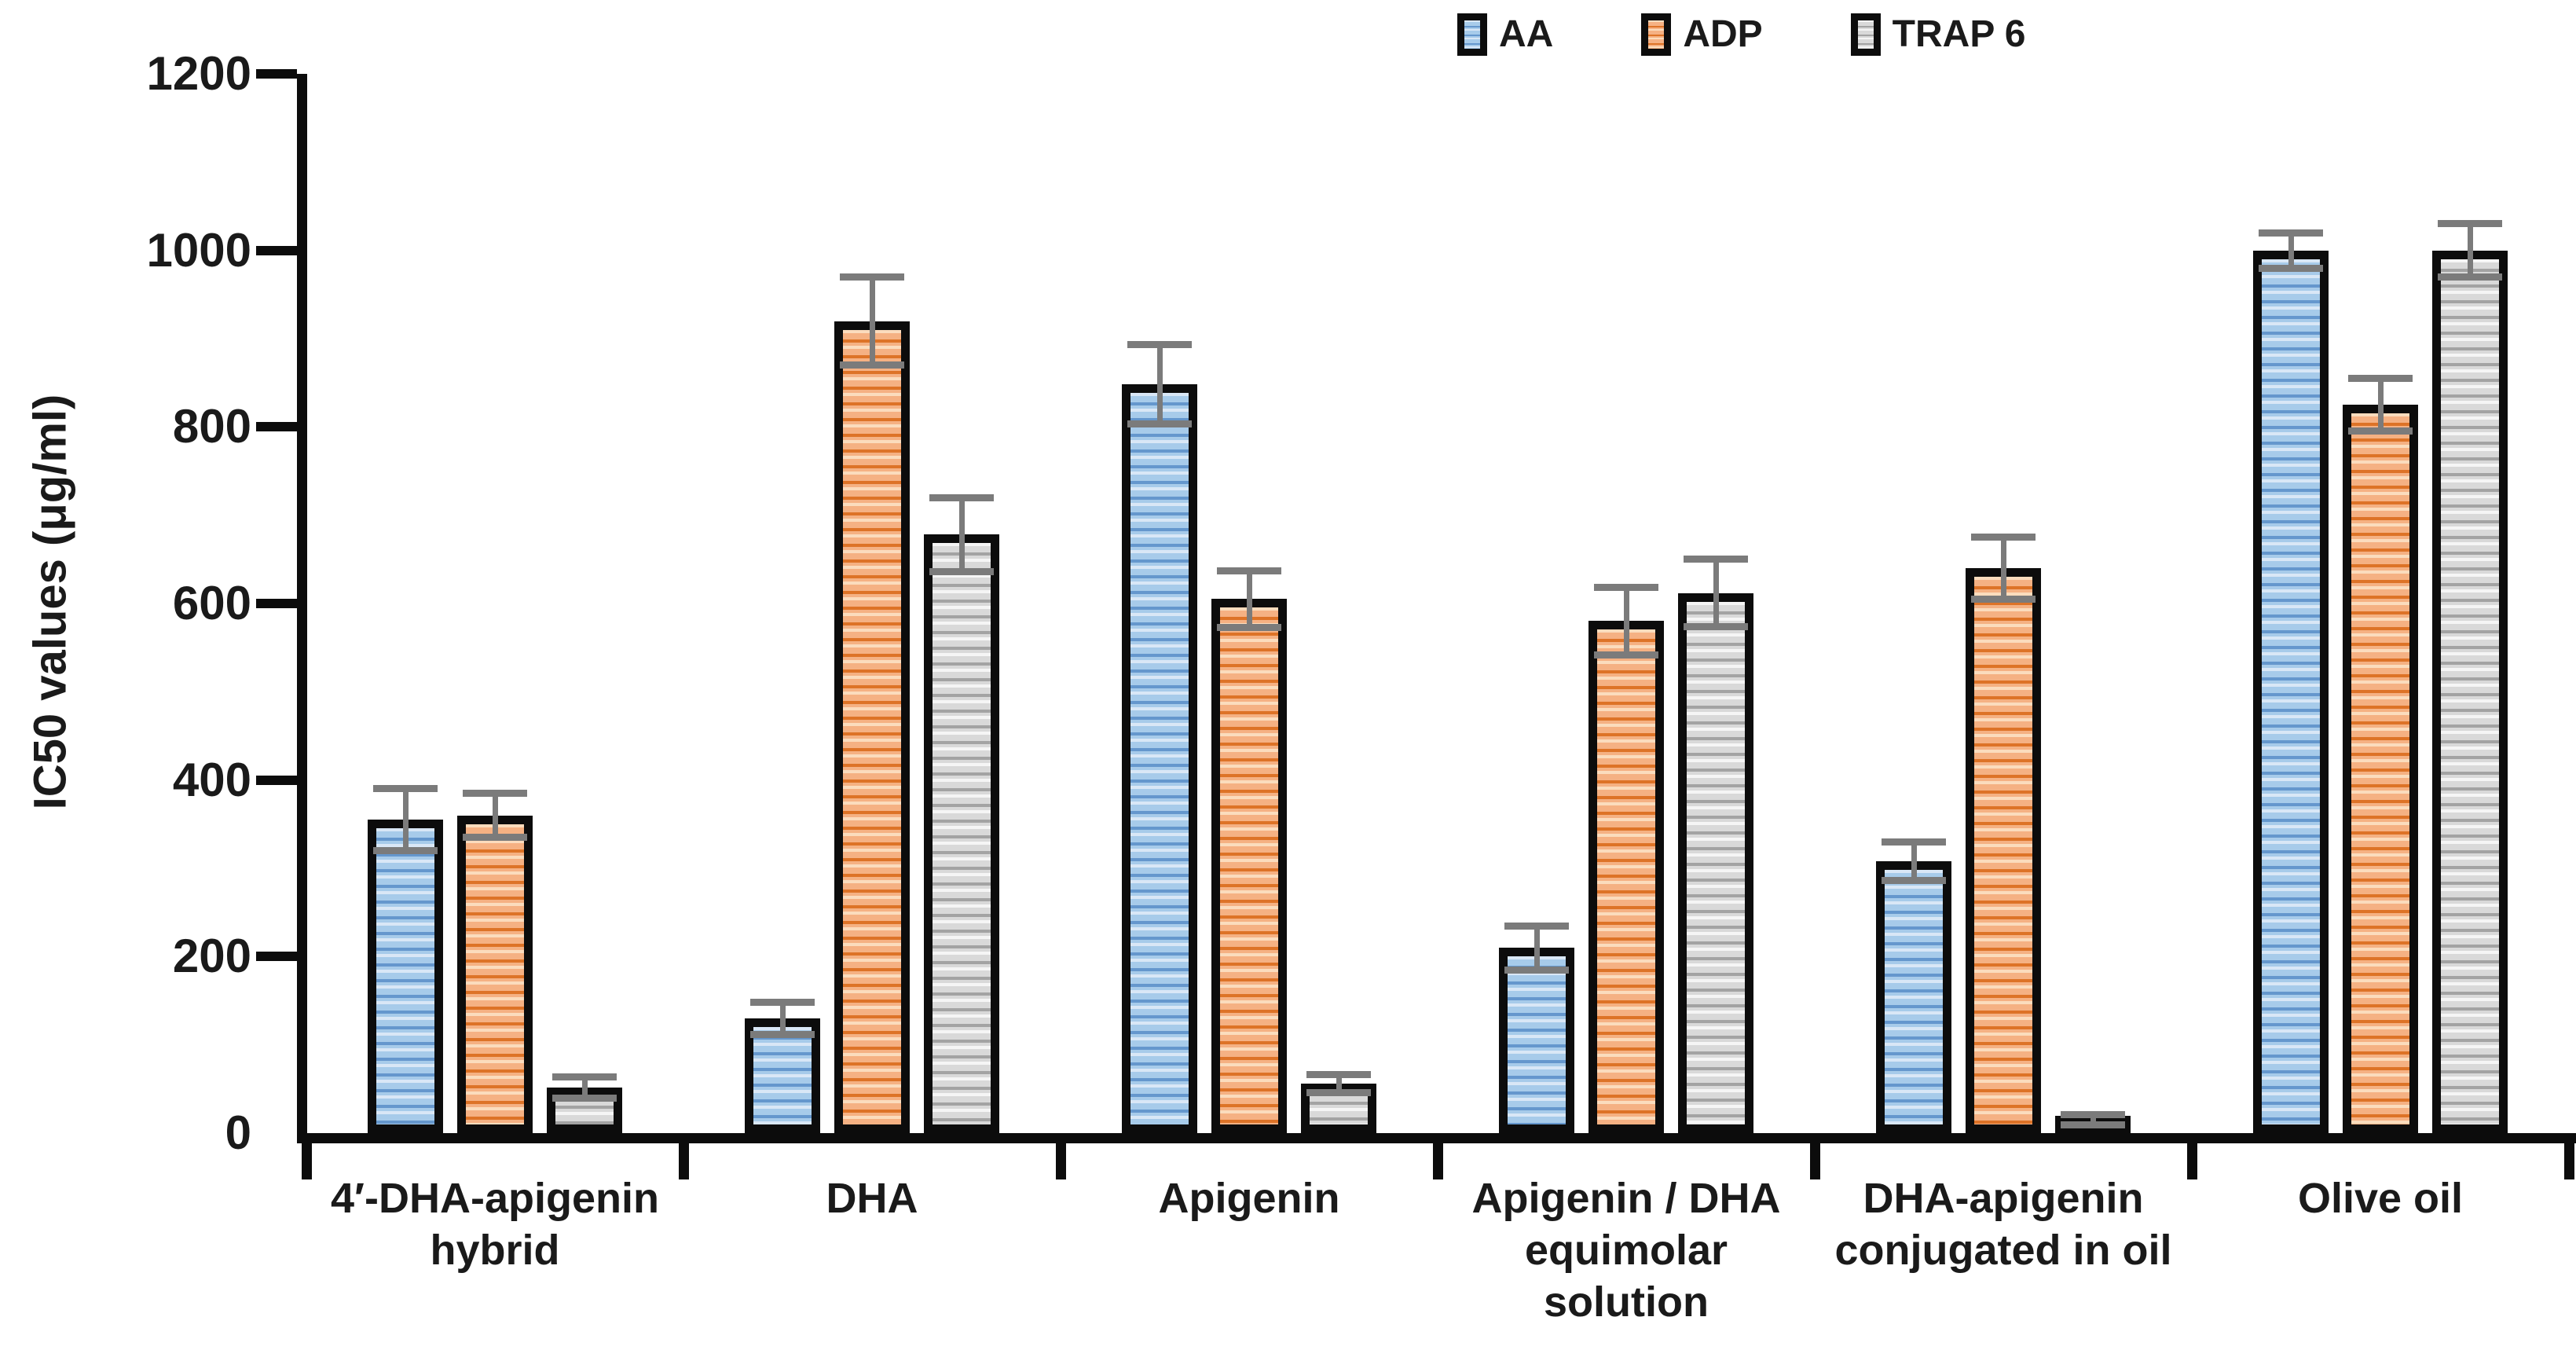  What do you see at coordinates (495, 1224) in the screenshot?
I see `category-label-1: 4′-DHA-apigenin hybrid` at bounding box center [495, 1224].